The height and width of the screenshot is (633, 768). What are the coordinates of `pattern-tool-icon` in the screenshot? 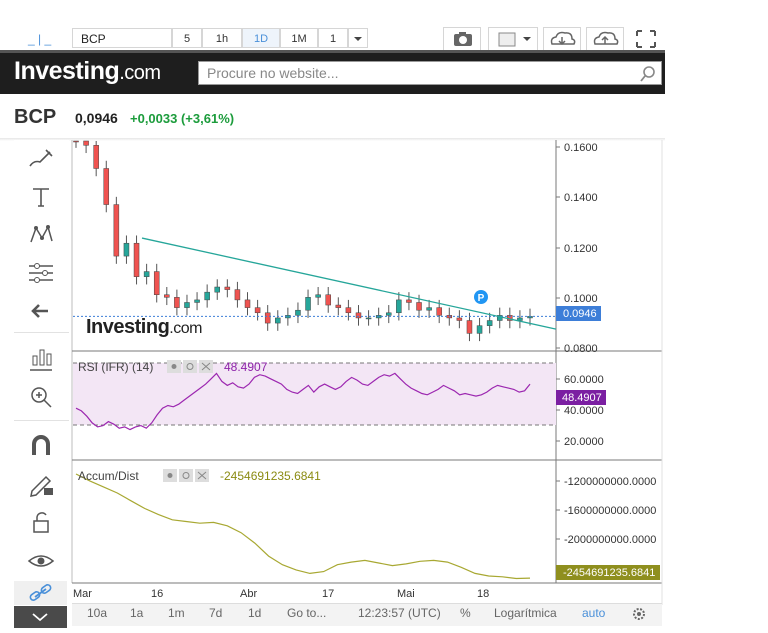 It's located at (41, 235).